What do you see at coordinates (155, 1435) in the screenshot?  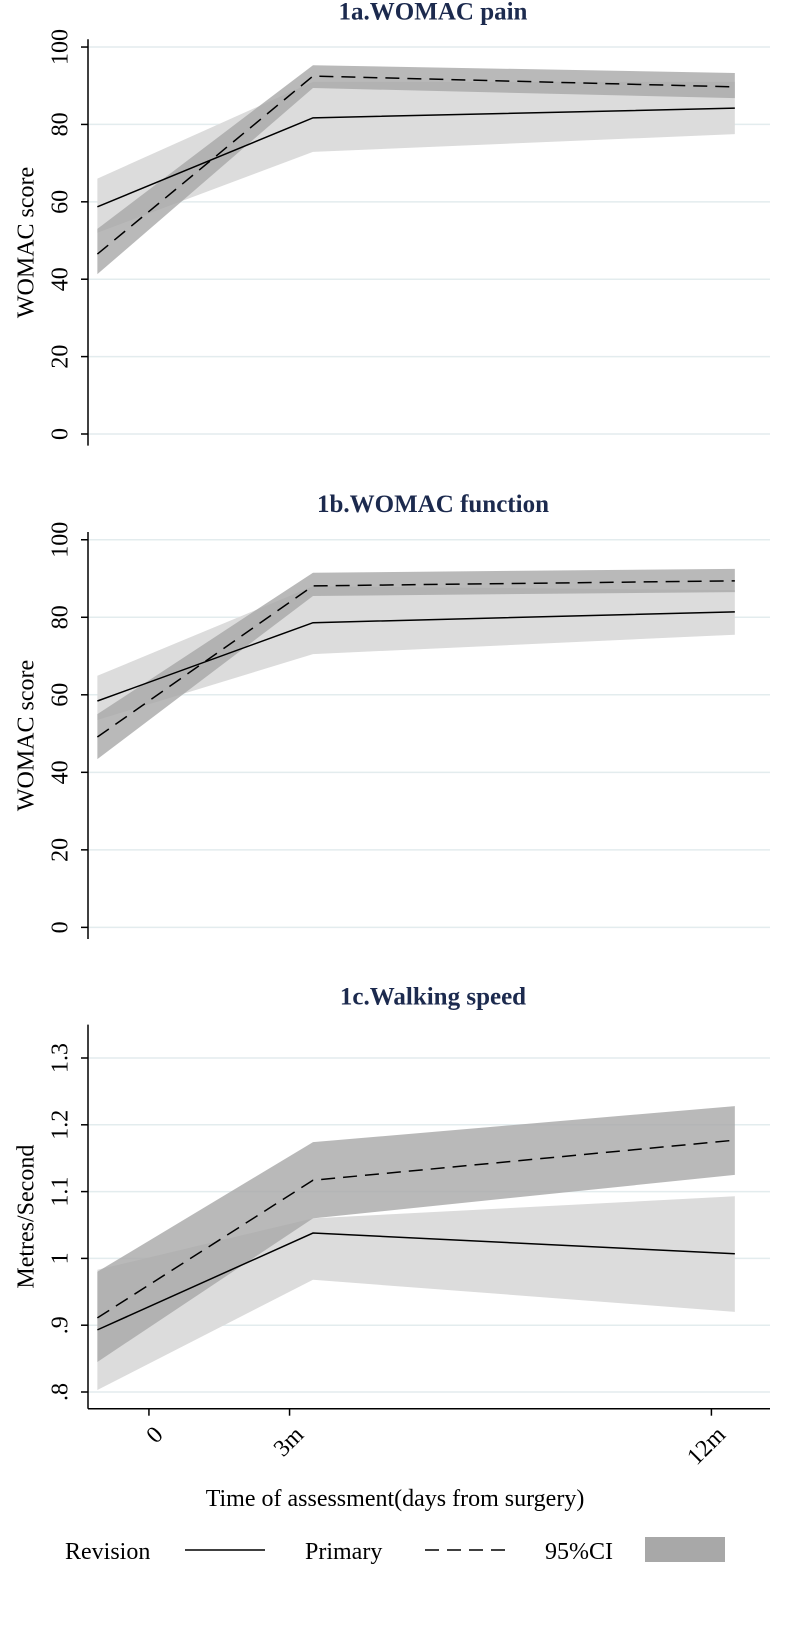 I see `x-tick-label: 0` at bounding box center [155, 1435].